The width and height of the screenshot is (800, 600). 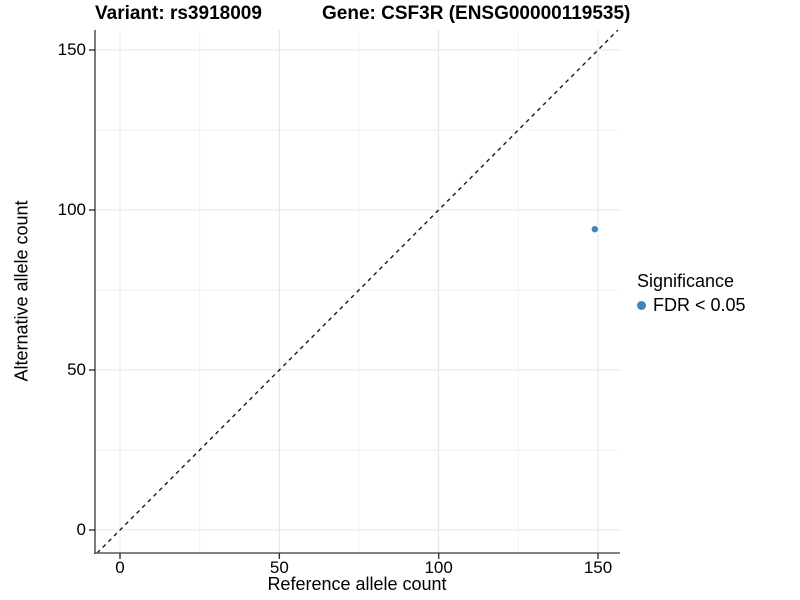 What do you see at coordinates (279, 567) in the screenshot?
I see `x-tick-label: 50` at bounding box center [279, 567].